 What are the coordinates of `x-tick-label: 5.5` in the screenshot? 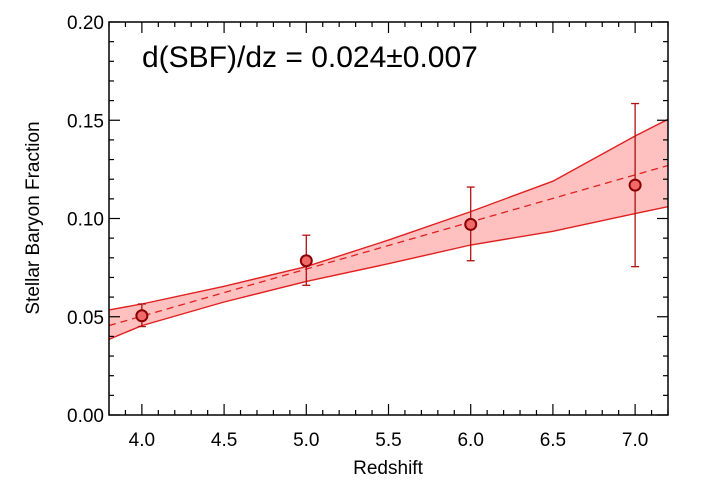 It's located at (388, 440).